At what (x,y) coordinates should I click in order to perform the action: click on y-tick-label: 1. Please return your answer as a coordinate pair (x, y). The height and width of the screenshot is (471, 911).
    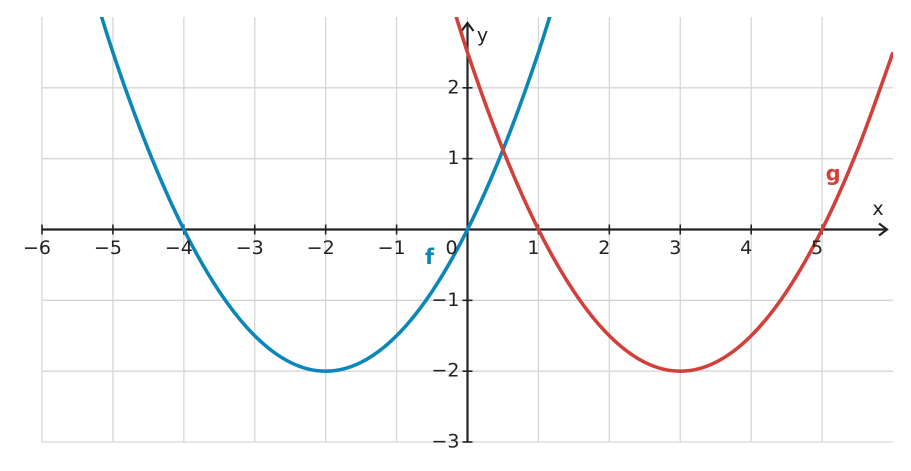
    Looking at the image, I should click on (453, 158).